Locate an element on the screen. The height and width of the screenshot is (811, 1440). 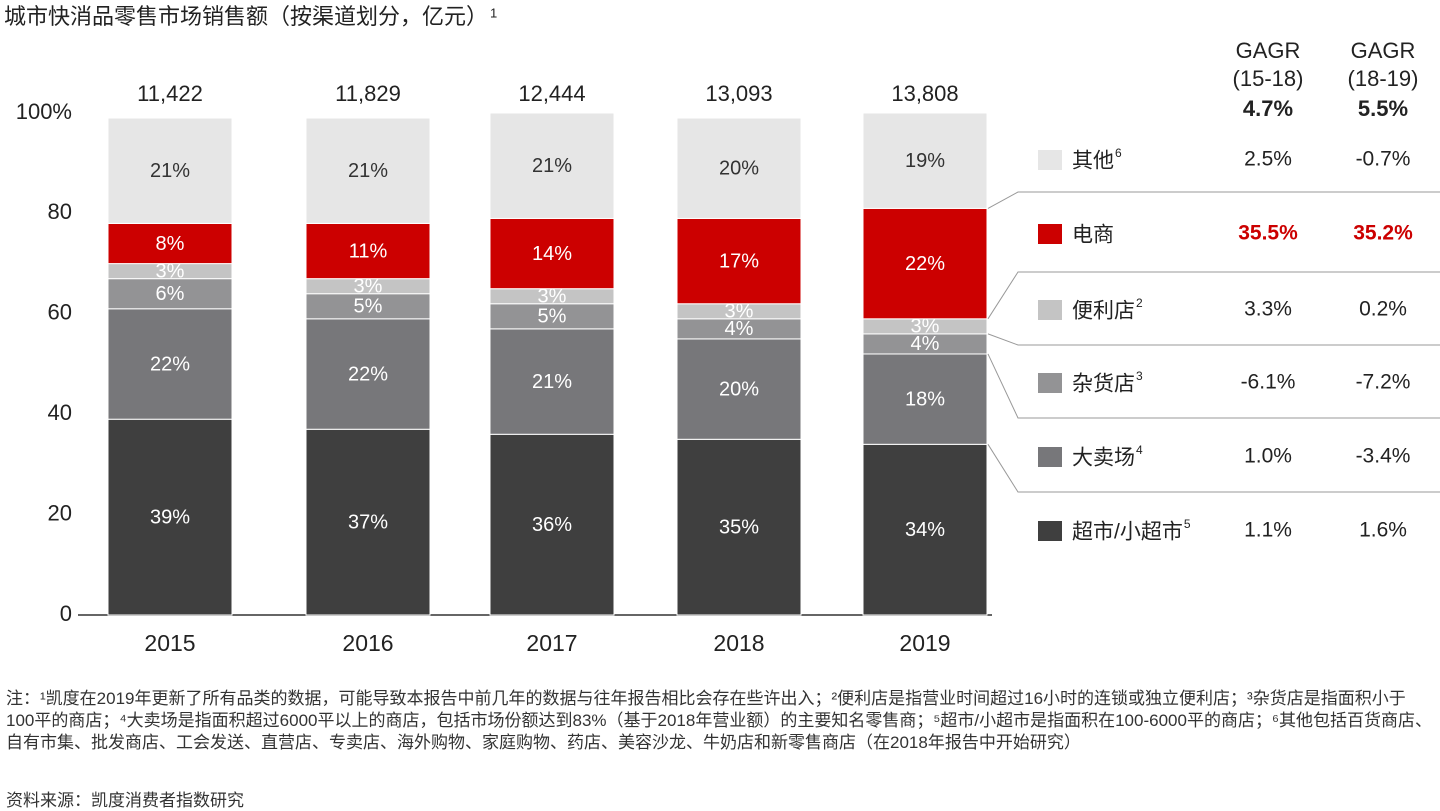
legend-label: 杂货店 is located at coordinates (1103, 384).